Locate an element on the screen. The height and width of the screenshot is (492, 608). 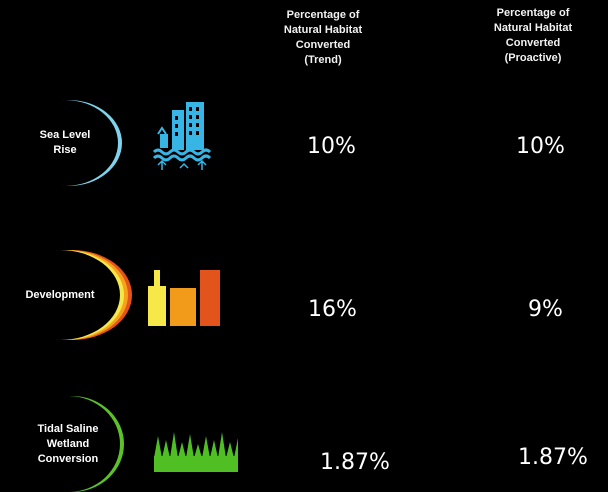
badge-label-line: Sea Level is located at coordinates (65, 135).